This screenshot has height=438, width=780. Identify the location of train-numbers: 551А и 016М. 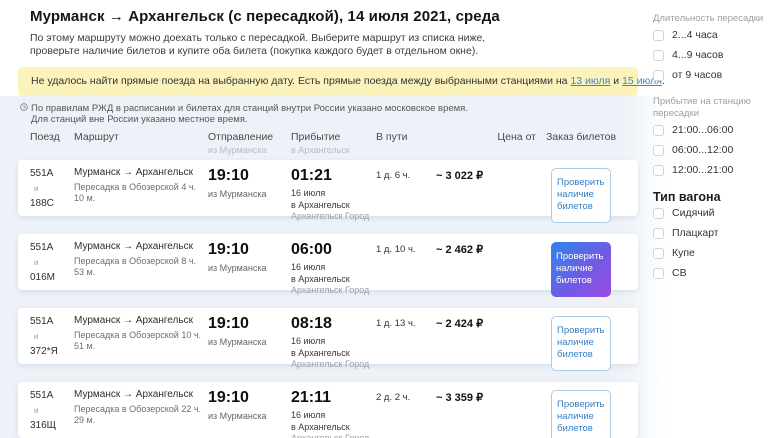
(43, 262).